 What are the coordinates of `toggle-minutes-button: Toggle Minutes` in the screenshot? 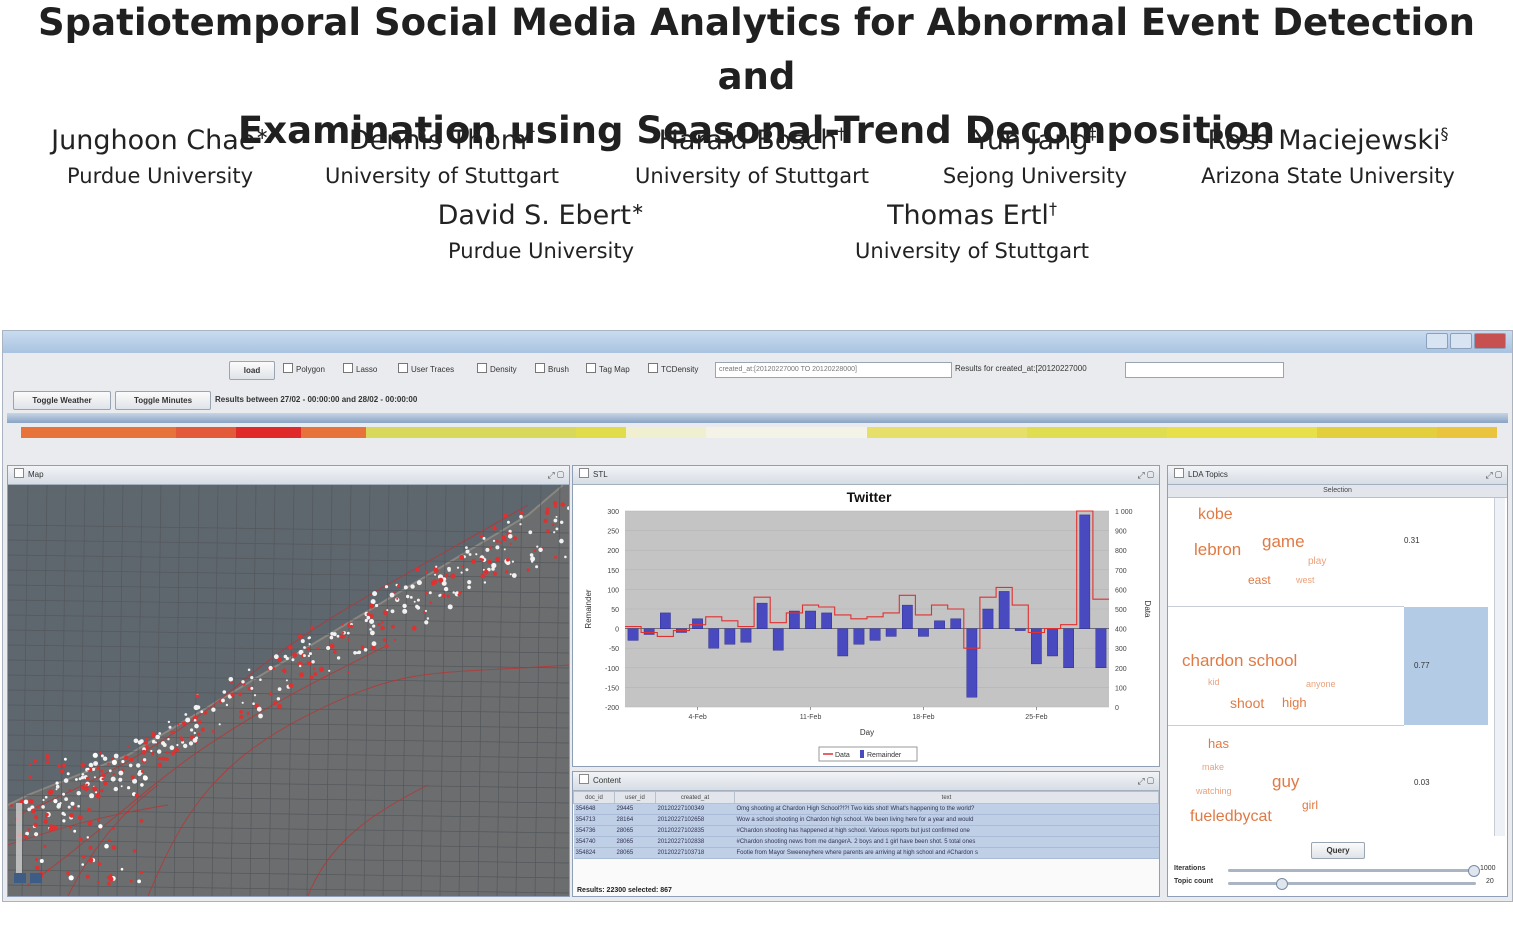 It's located at (163, 400).